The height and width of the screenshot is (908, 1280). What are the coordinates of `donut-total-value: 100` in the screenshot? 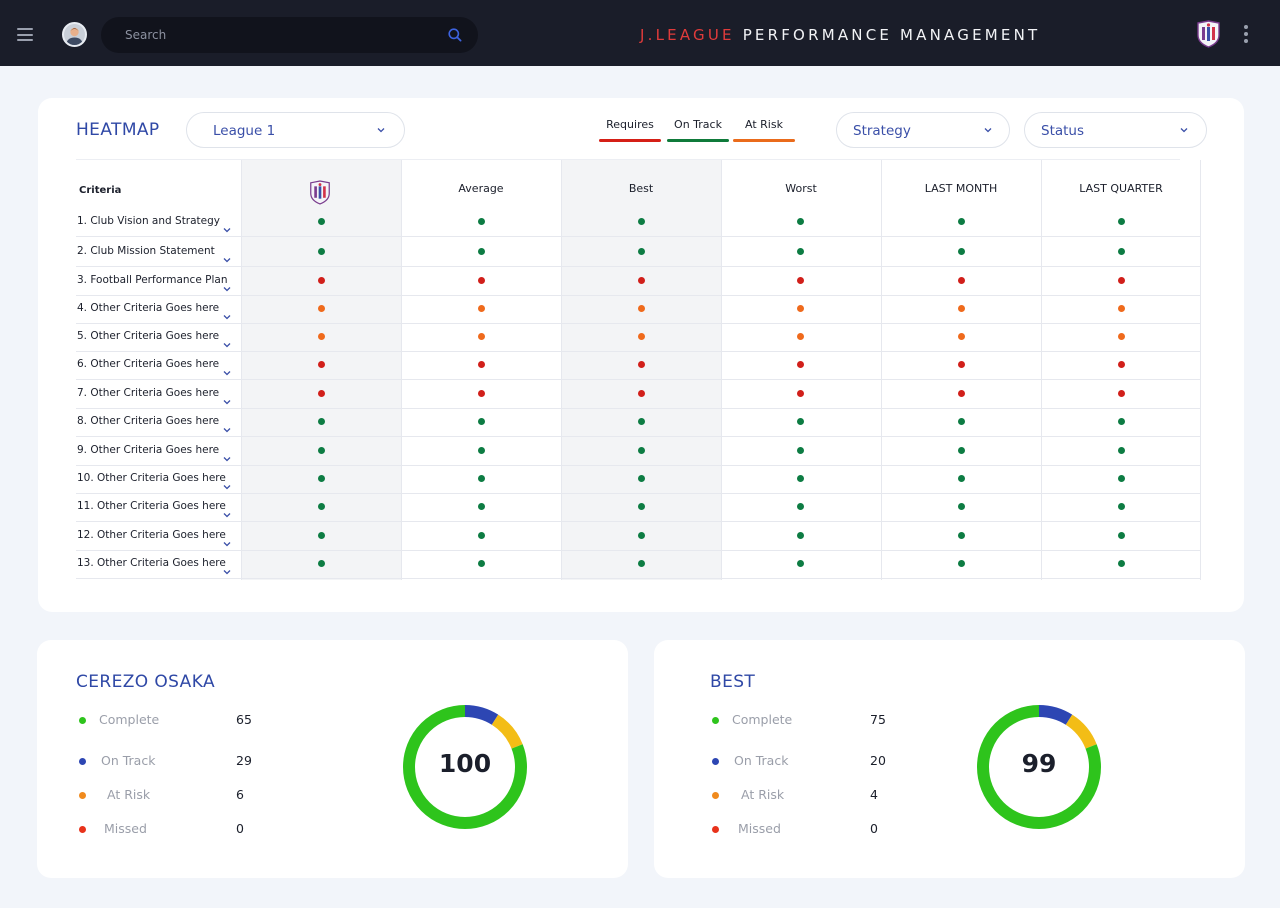 It's located at (465, 763).